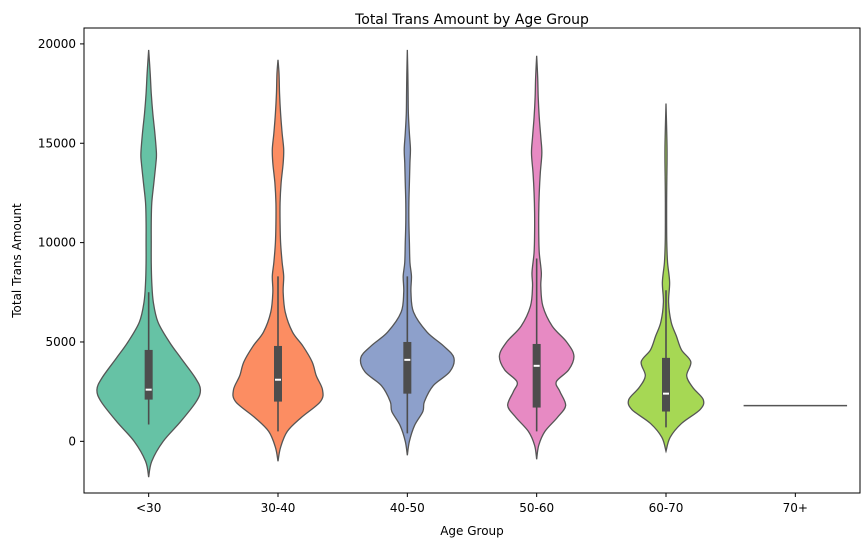 This screenshot has width=868, height=547. I want to click on y-tick-label: 5000, so click(60, 342).